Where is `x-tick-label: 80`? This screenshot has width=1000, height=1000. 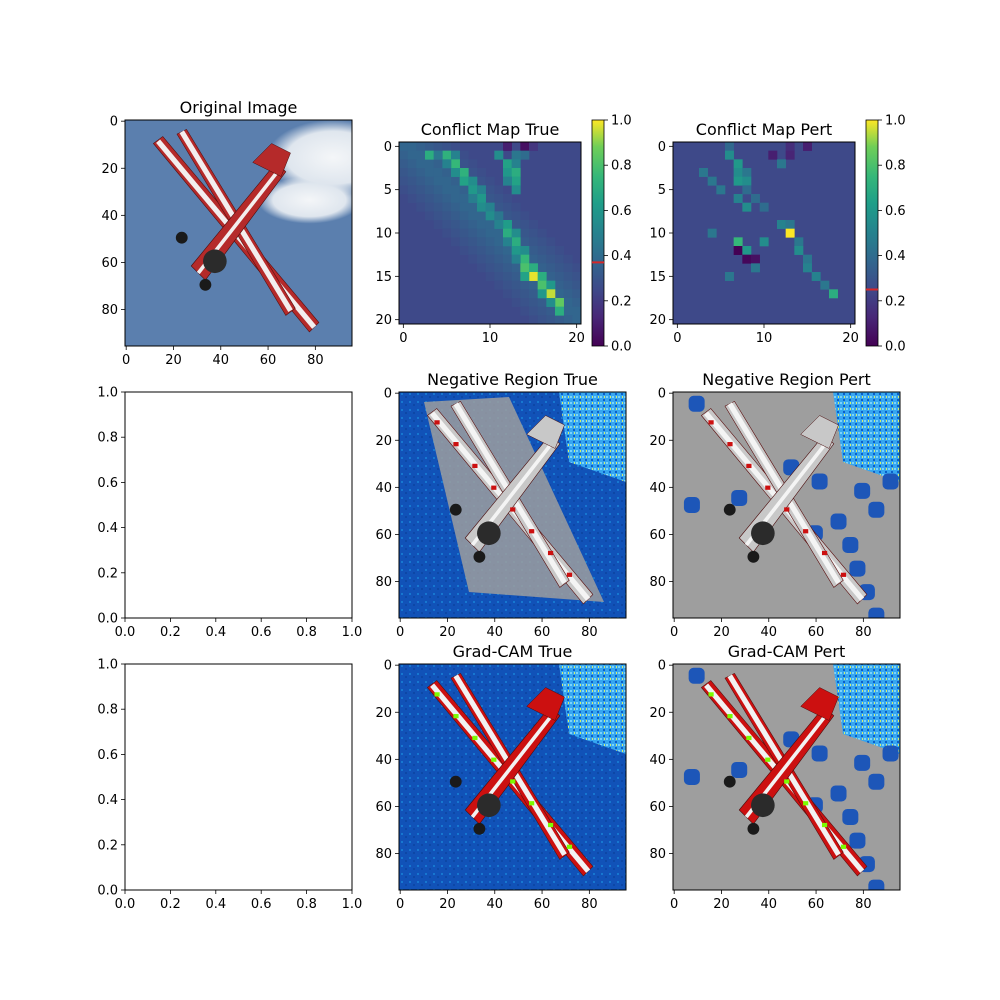 x-tick-label: 80 is located at coordinates (315, 360).